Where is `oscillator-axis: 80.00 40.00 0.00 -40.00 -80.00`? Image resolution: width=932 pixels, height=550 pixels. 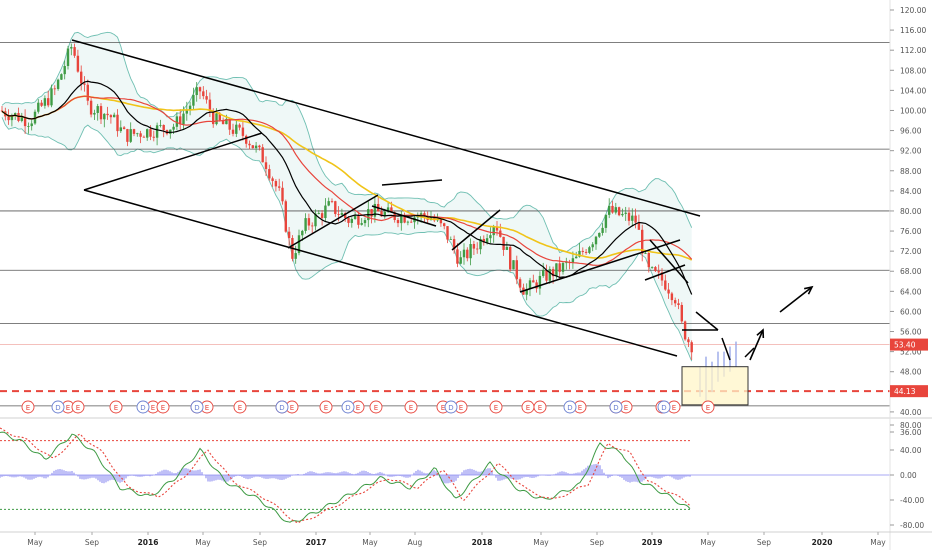 oscillator-axis: 80.00 40.00 0.00 -40.00 -80.00 is located at coordinates (907, 475).